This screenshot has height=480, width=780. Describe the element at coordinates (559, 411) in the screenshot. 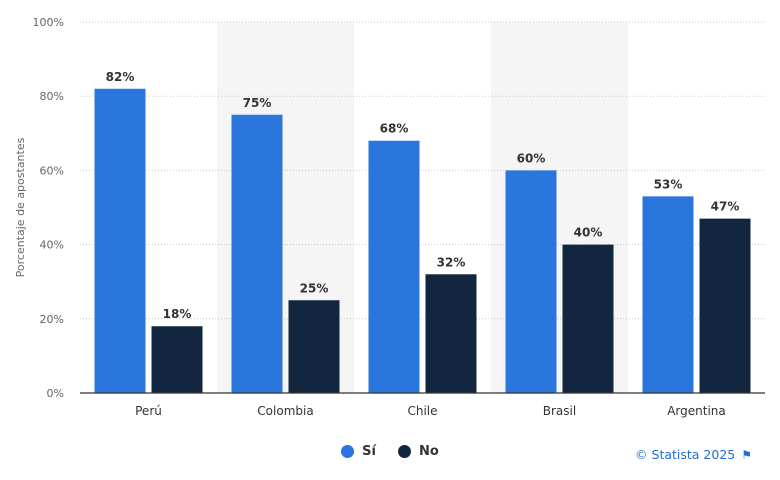

I see `x-tick-label: Brasil` at that location.